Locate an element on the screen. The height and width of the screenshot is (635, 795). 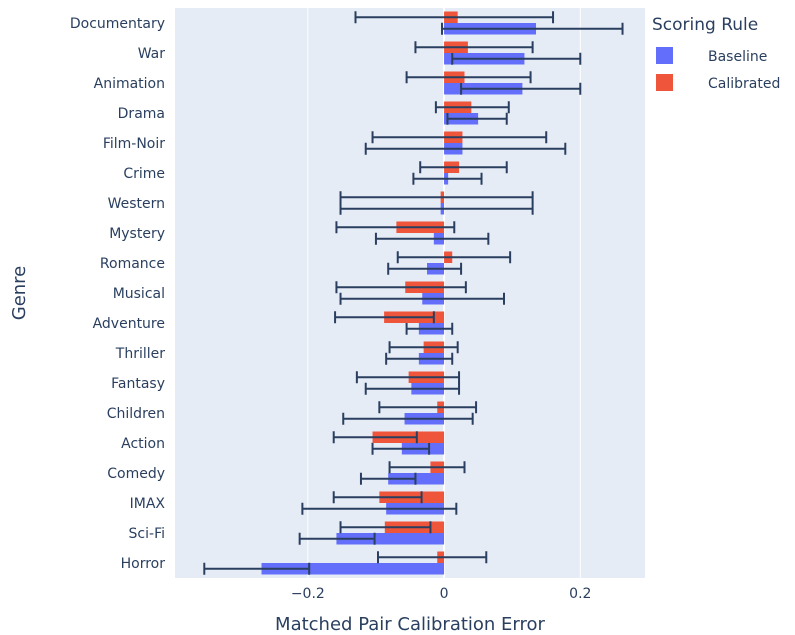
y-tick-label: Musical is located at coordinates (139, 294).